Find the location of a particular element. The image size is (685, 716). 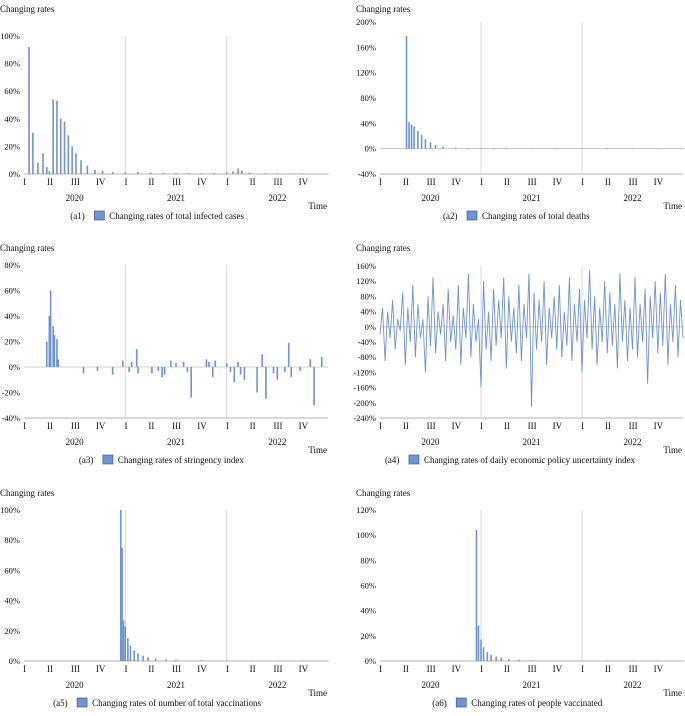

y-tick-label: -40% is located at coordinates (367, 342).